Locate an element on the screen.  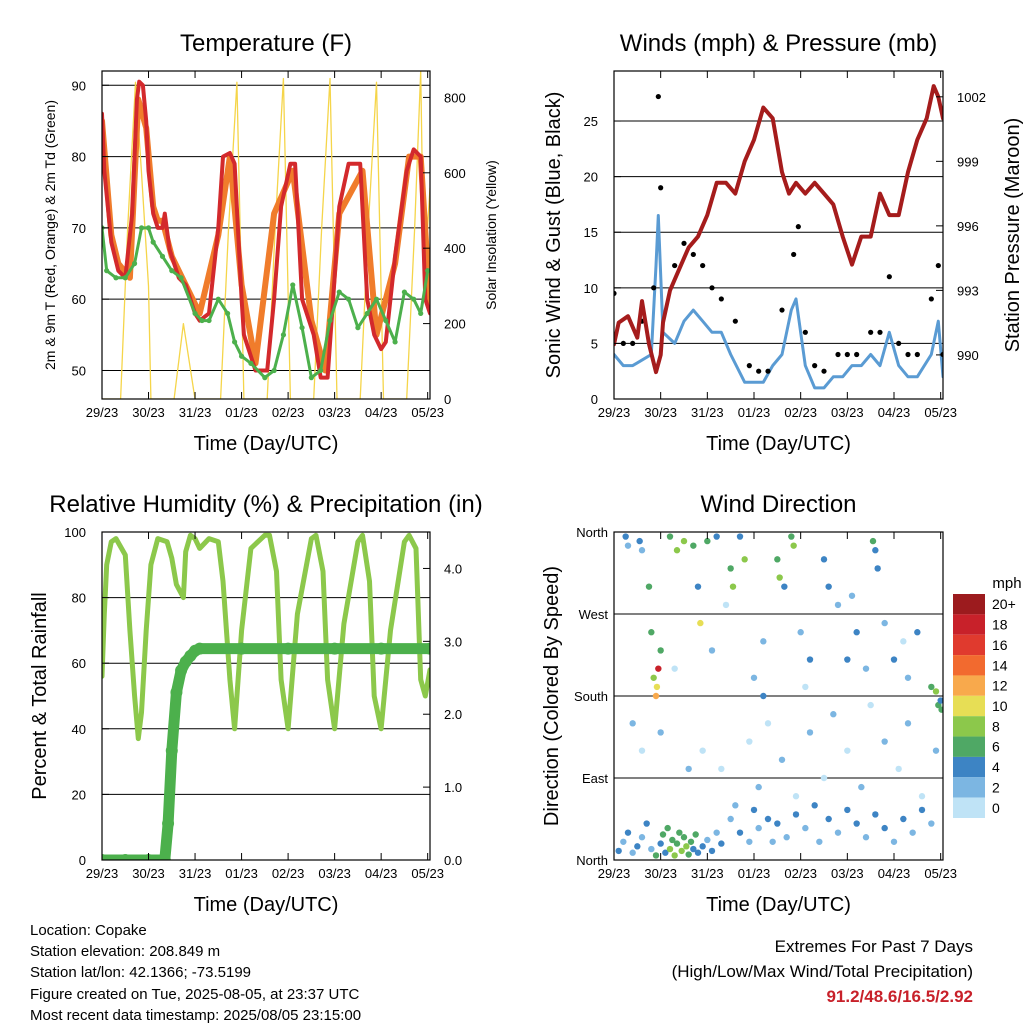
y-tick-label: 80 is located at coordinates (79, 157).